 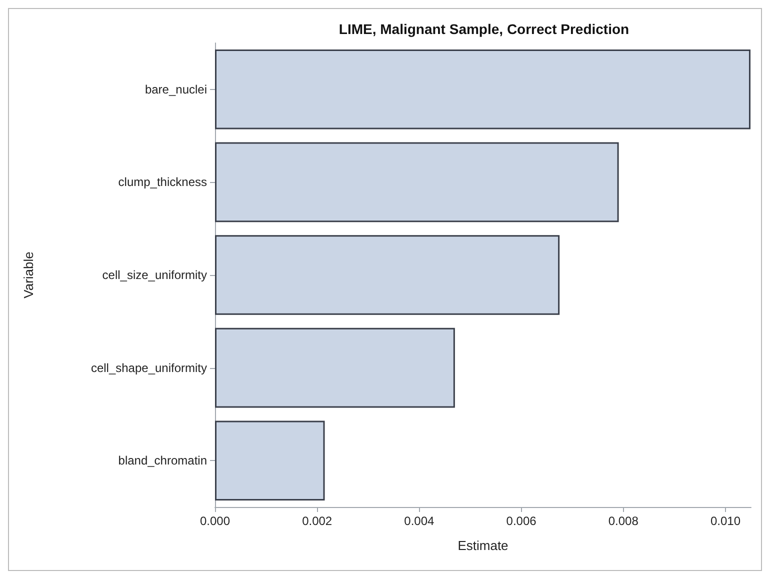 I want to click on y-tick-label: bare_nuclei, so click(x=175, y=89).